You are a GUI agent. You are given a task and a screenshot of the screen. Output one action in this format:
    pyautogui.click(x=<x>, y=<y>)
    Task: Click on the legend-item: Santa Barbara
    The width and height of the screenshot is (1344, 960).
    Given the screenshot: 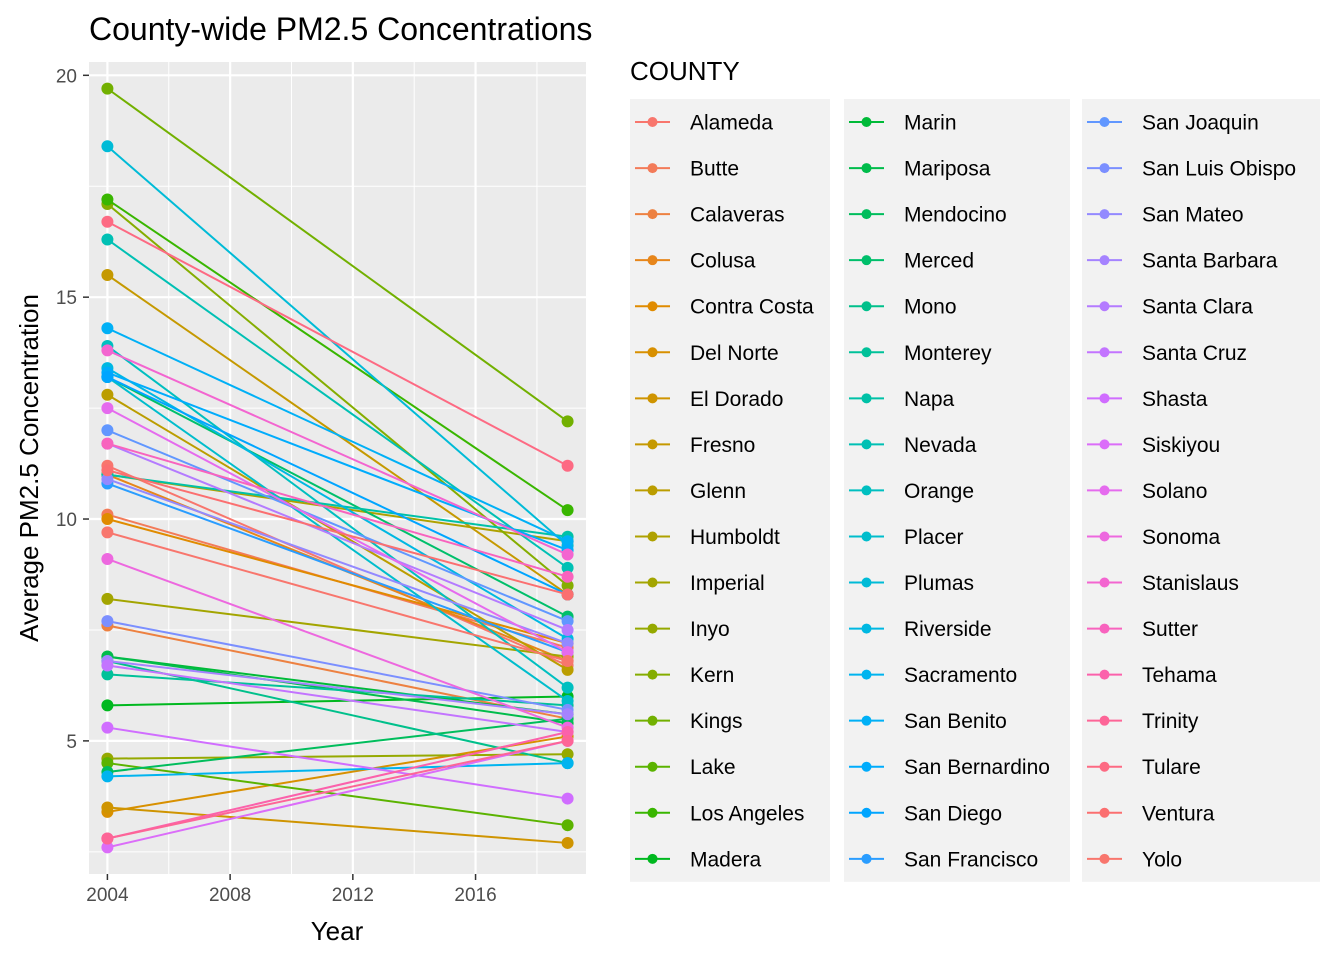 What is the action you would take?
    pyautogui.click(x=1182, y=261)
    